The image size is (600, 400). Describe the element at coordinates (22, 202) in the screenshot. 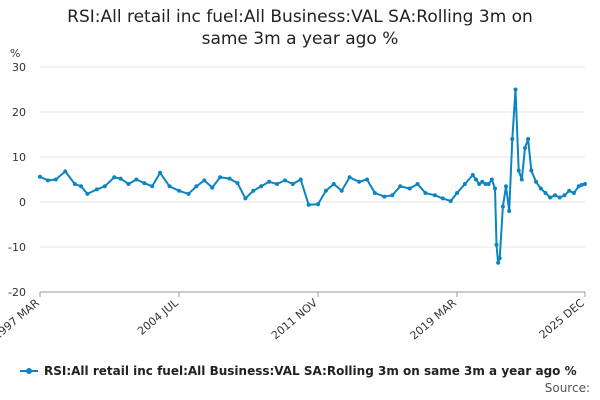

I see `y-tick-label: 0` at that location.